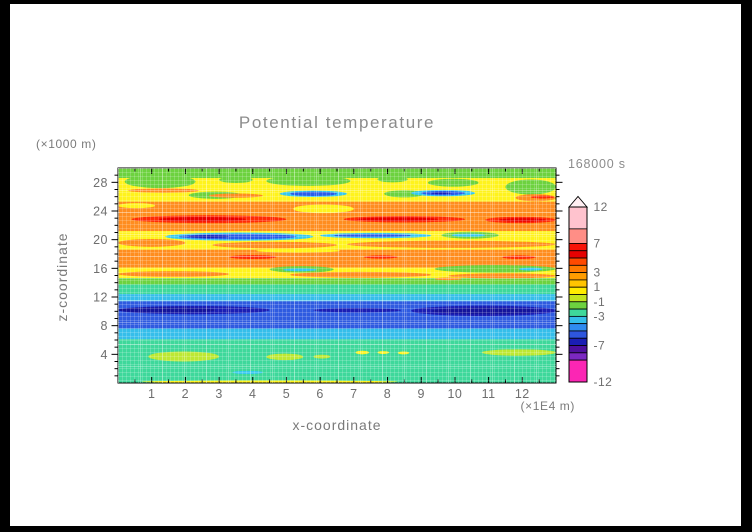  Describe the element at coordinates (387, 394) in the screenshot. I see `x-tick-label: 8` at that location.